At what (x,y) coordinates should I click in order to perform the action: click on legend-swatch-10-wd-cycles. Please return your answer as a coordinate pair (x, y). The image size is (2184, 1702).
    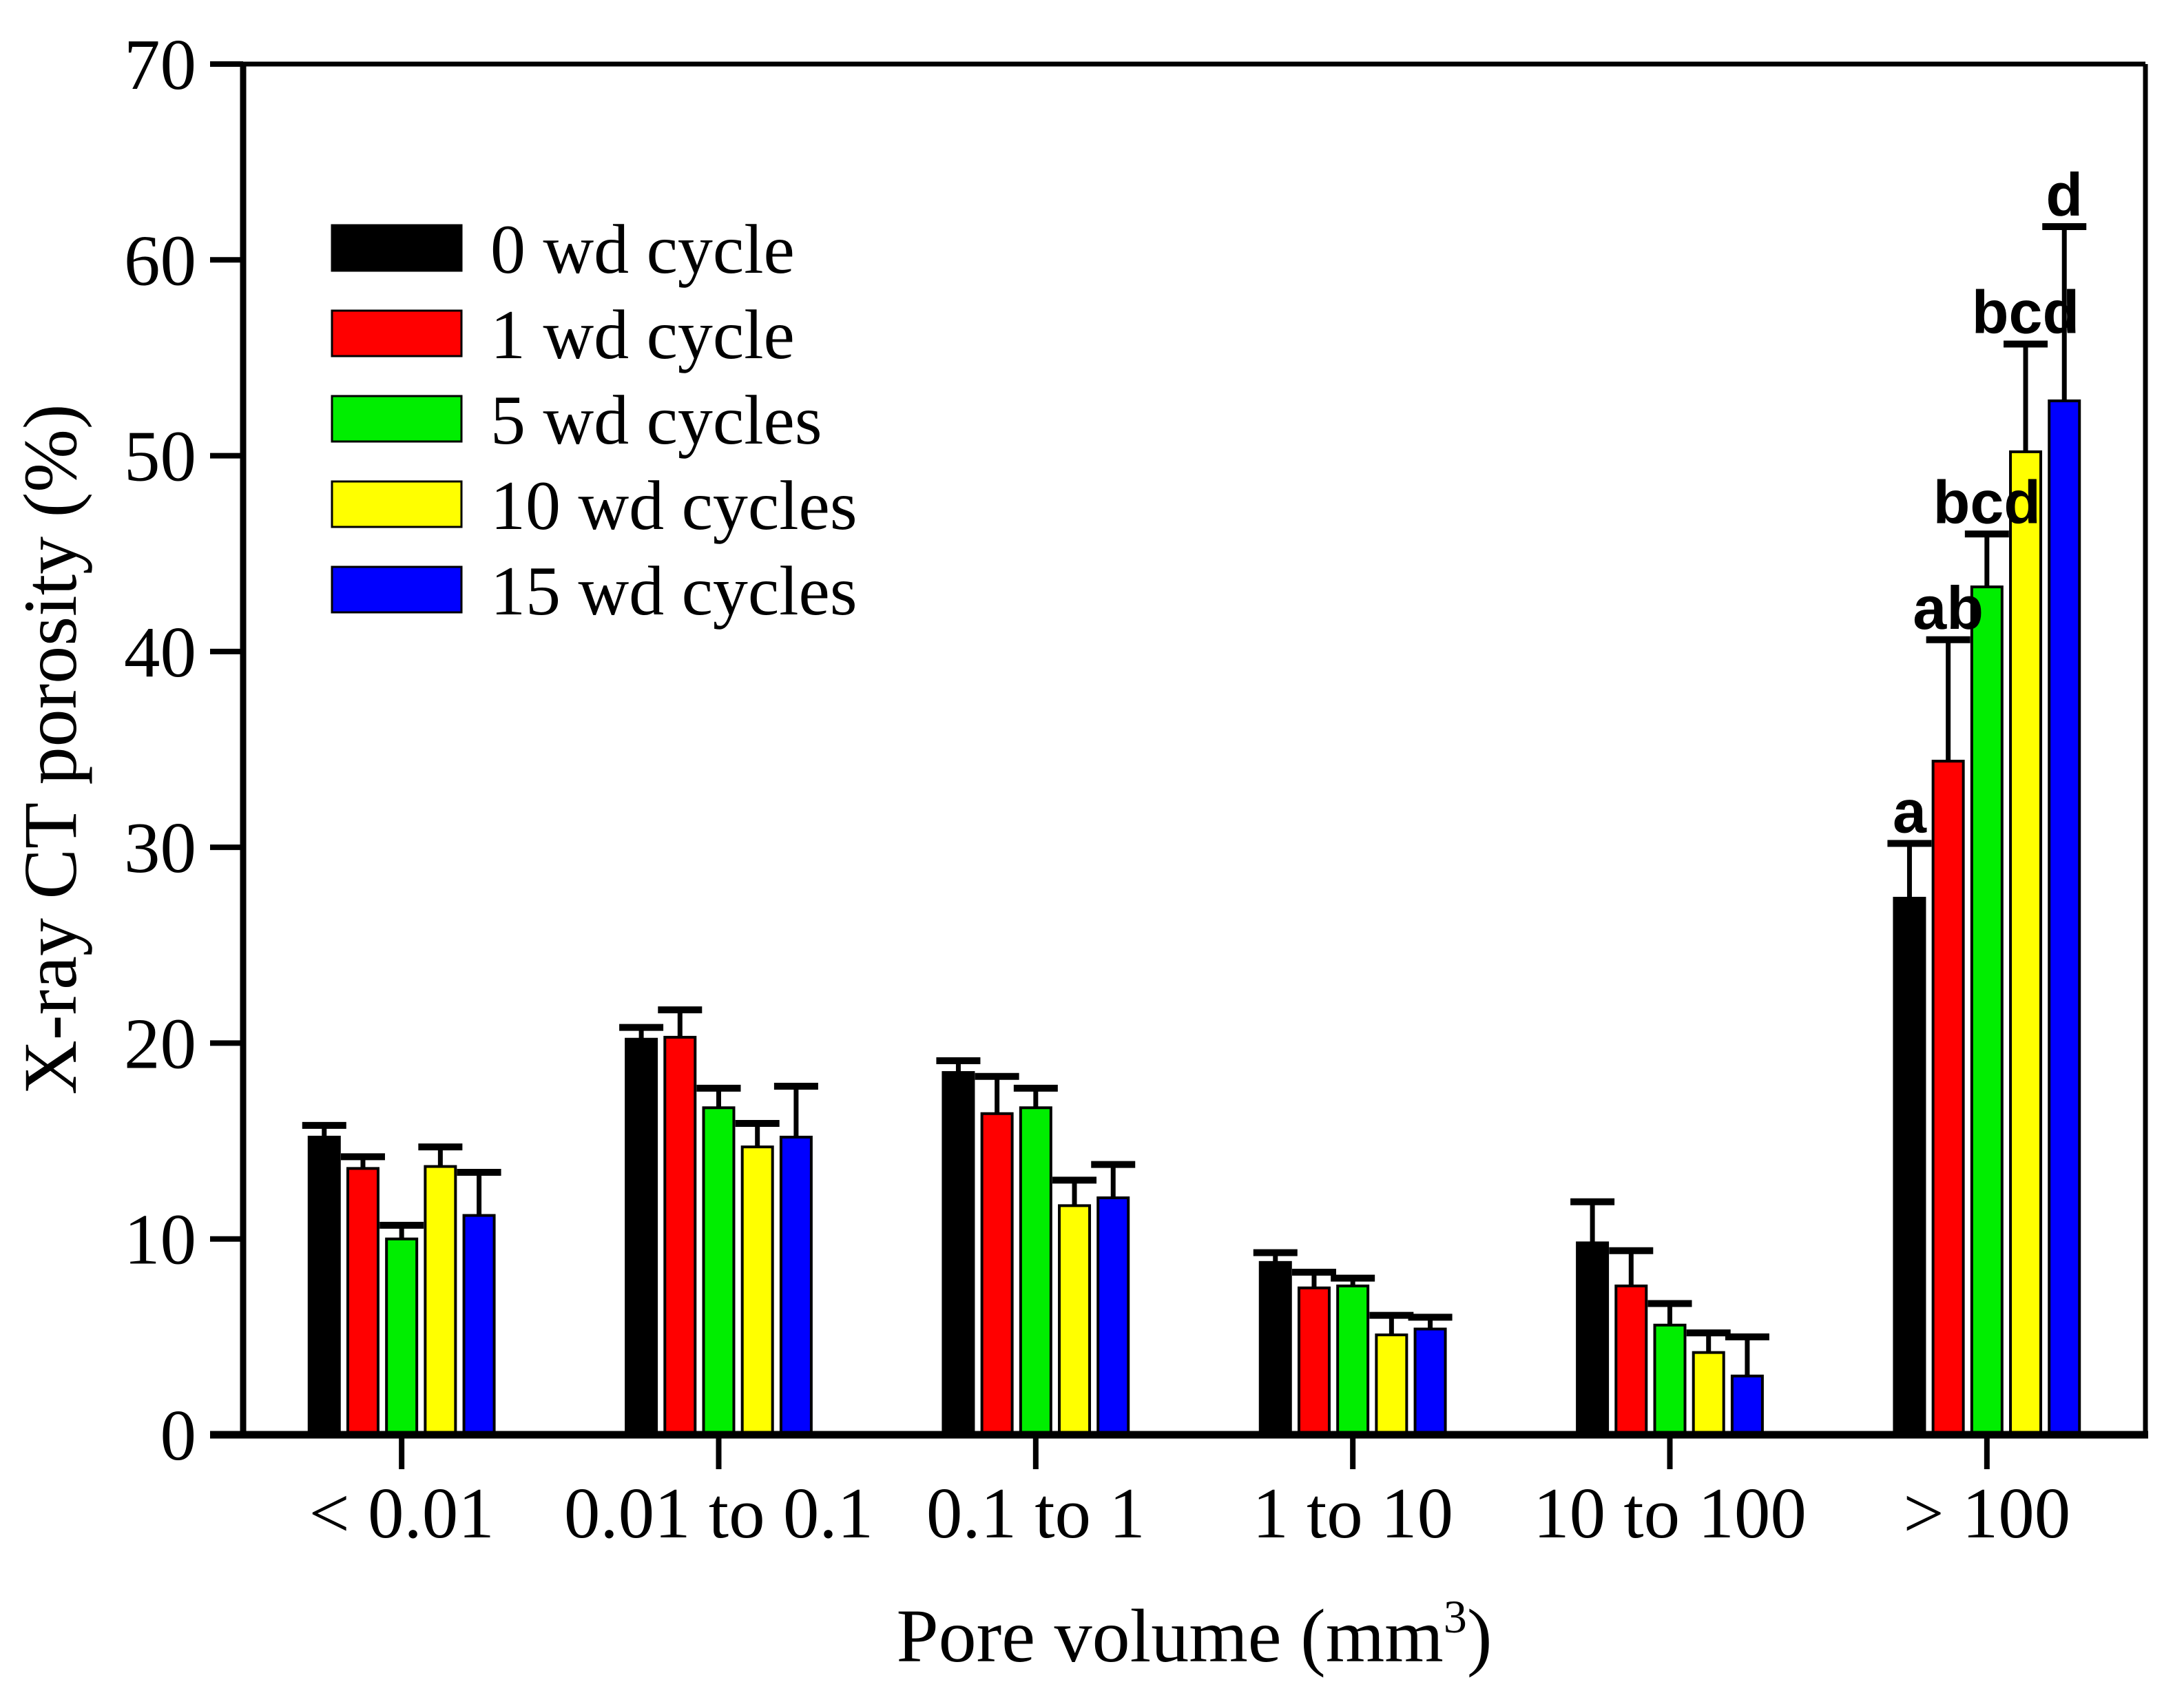
    Looking at the image, I should click on (397, 504).